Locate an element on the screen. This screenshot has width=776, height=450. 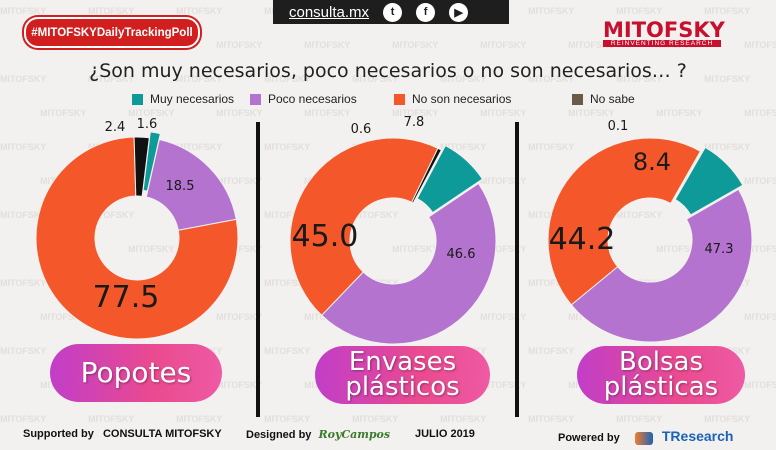
top-bar: consulta.mx t f ▶ is located at coordinates (391, 12).